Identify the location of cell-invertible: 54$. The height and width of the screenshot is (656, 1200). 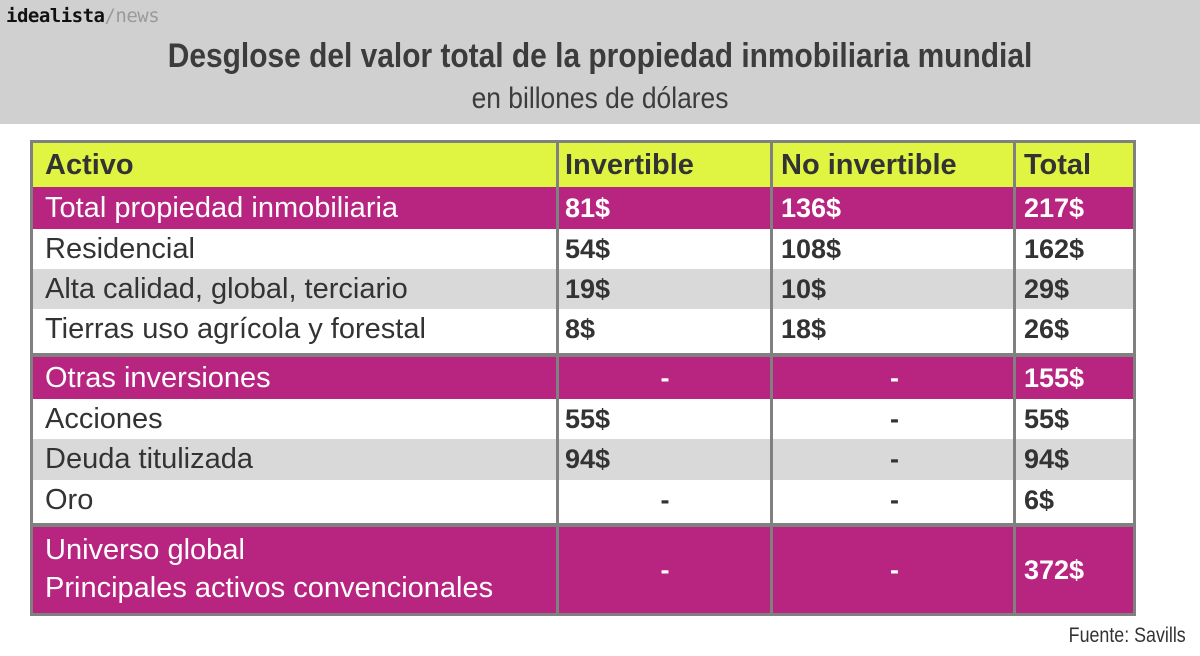
(588, 249).